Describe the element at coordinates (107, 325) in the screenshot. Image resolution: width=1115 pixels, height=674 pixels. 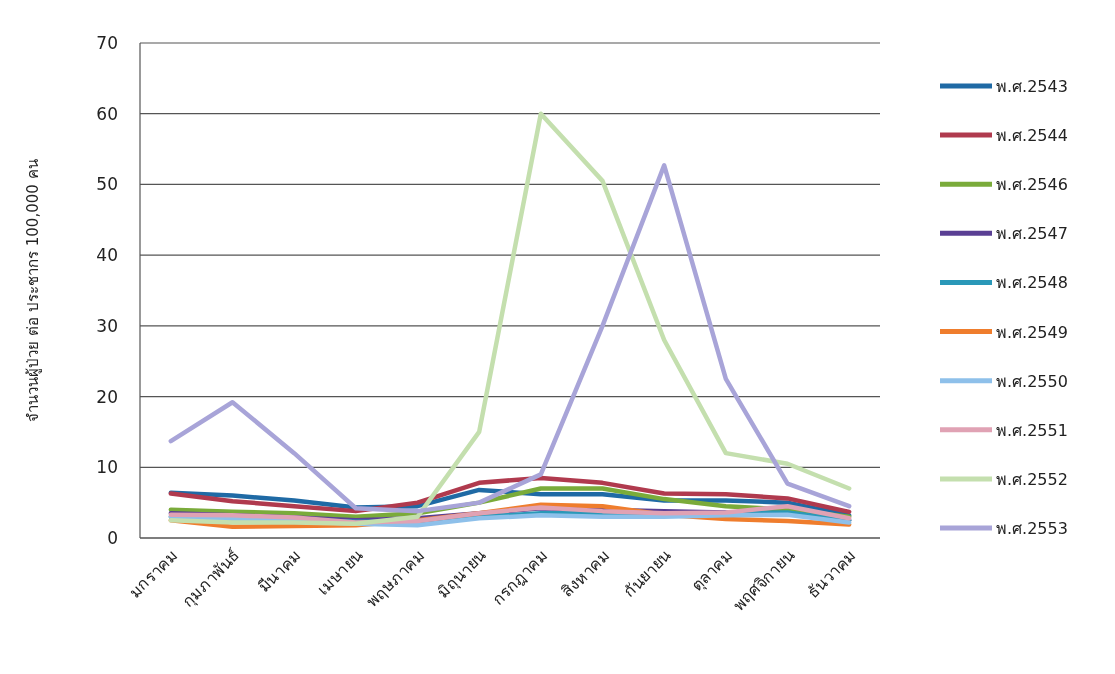
I see `y-tick-label: 30` at that location.